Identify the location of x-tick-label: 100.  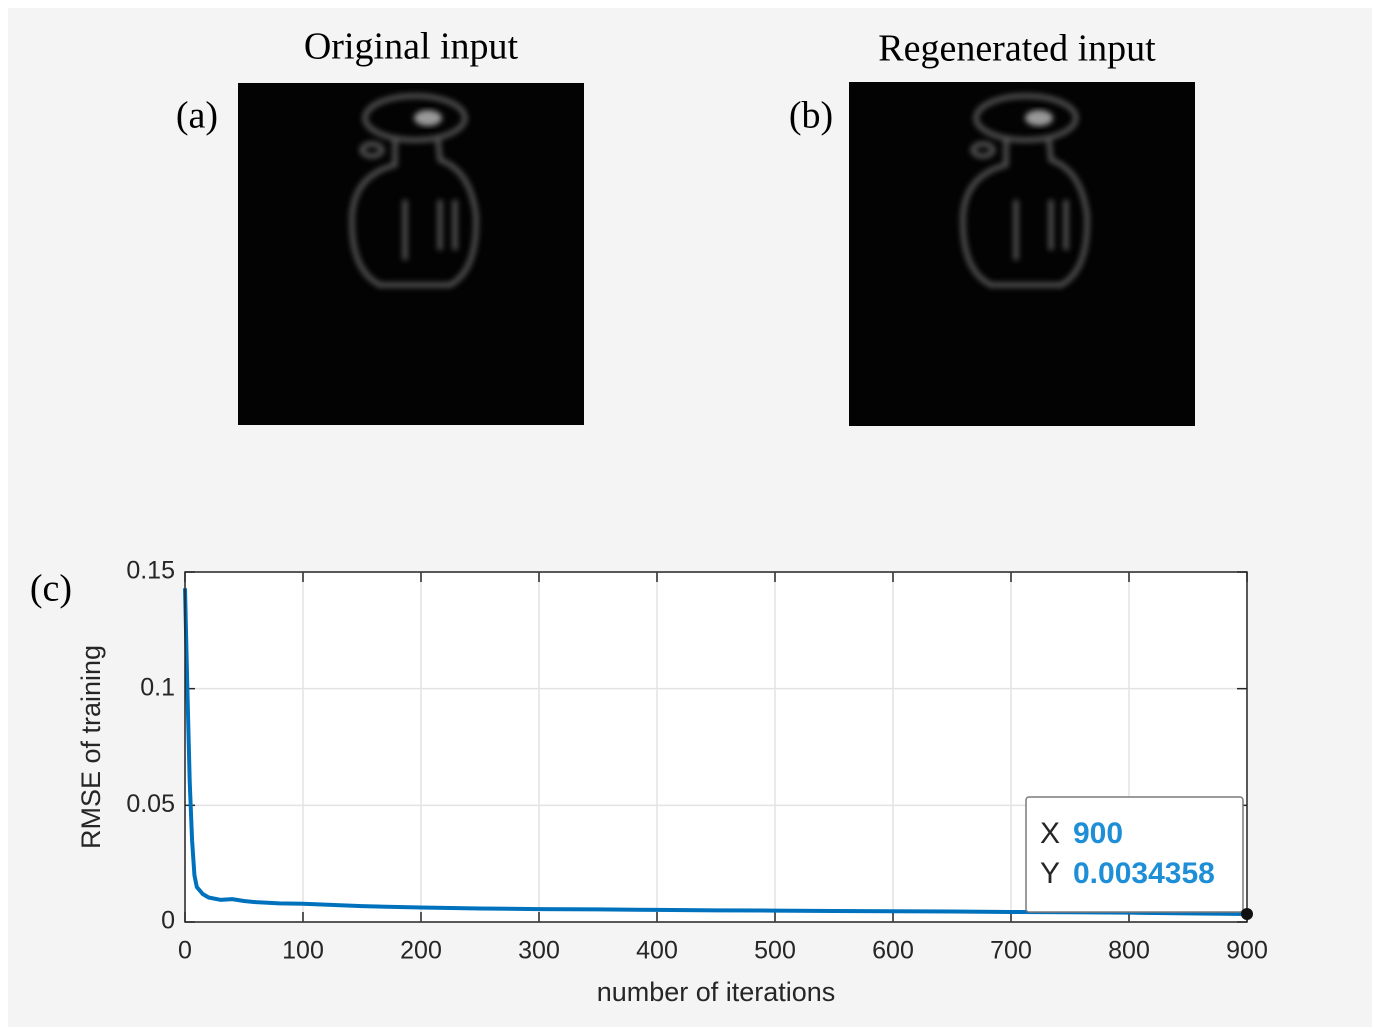
(303, 951).